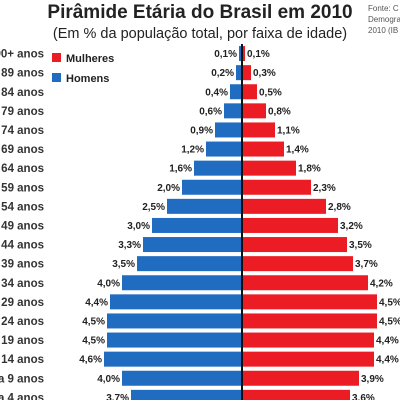 Image resolution: width=400 pixels, height=400 pixels. I want to click on age-tick-label: 34 anos, so click(22, 284).